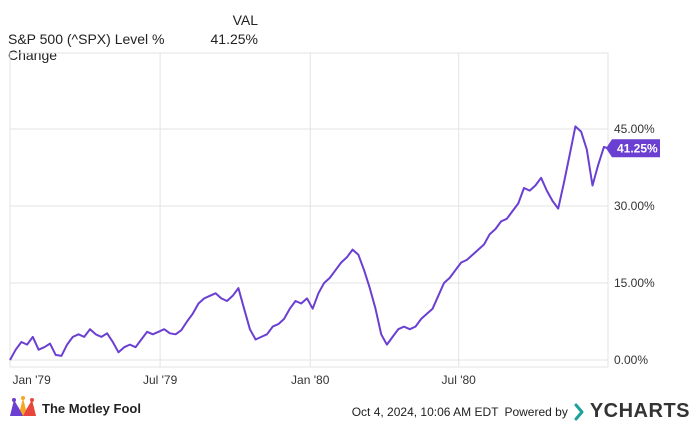 The height and width of the screenshot is (428, 700). Describe the element at coordinates (634, 244) in the screenshot. I see `y-axis-ticks: 0.00% 15.00% 30.00% 45.00%` at that location.